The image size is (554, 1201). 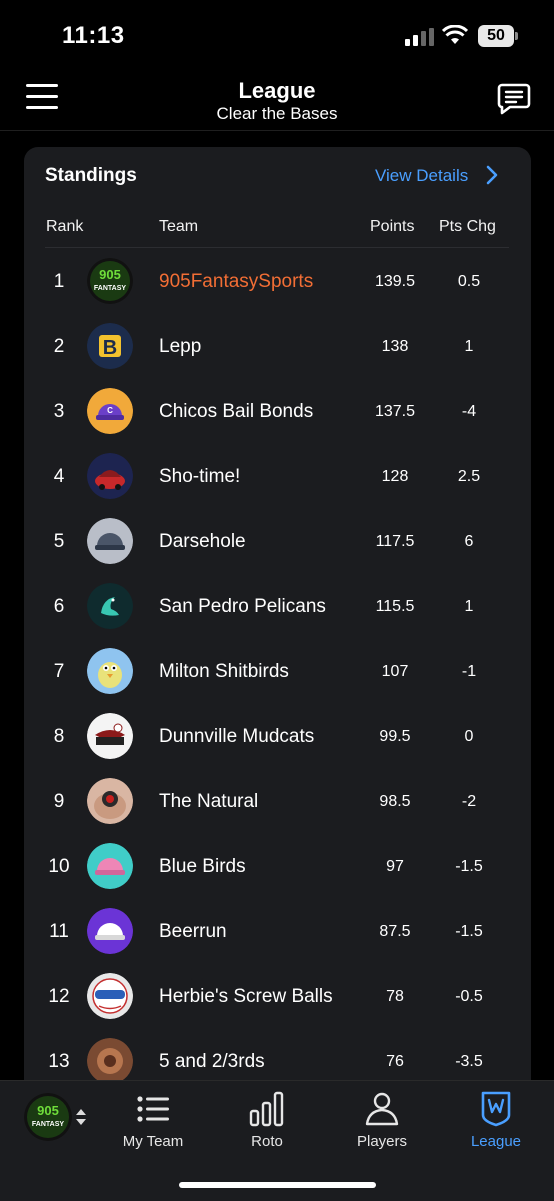 What do you see at coordinates (110, 801) in the screenshot?
I see `ring-photo-logo` at bounding box center [110, 801].